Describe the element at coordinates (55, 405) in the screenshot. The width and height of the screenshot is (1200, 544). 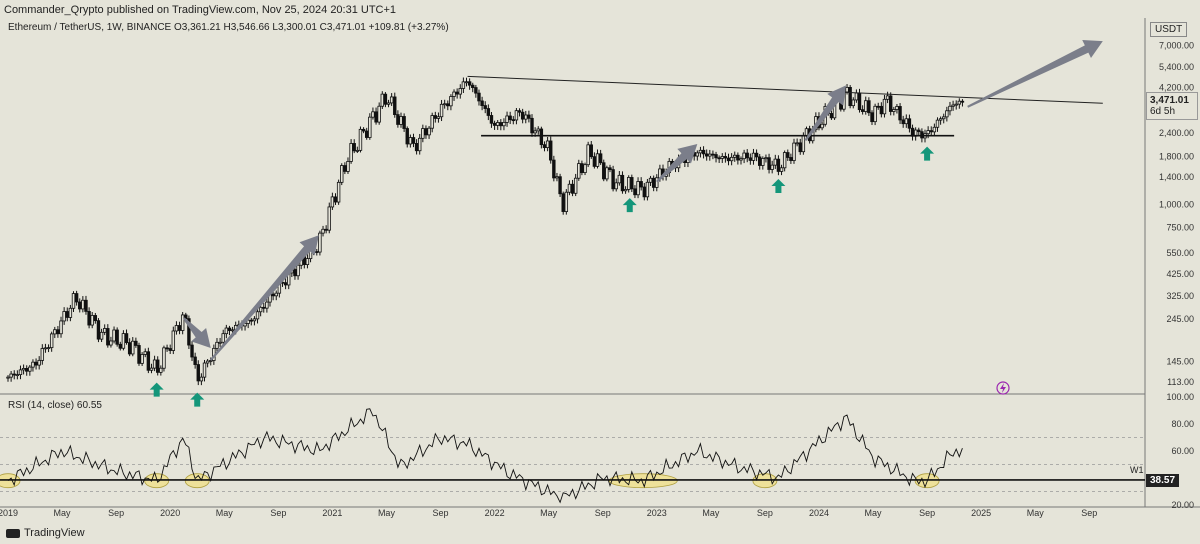
I see `rsi-indicator-title: RSI (14, close) 60.55` at that location.